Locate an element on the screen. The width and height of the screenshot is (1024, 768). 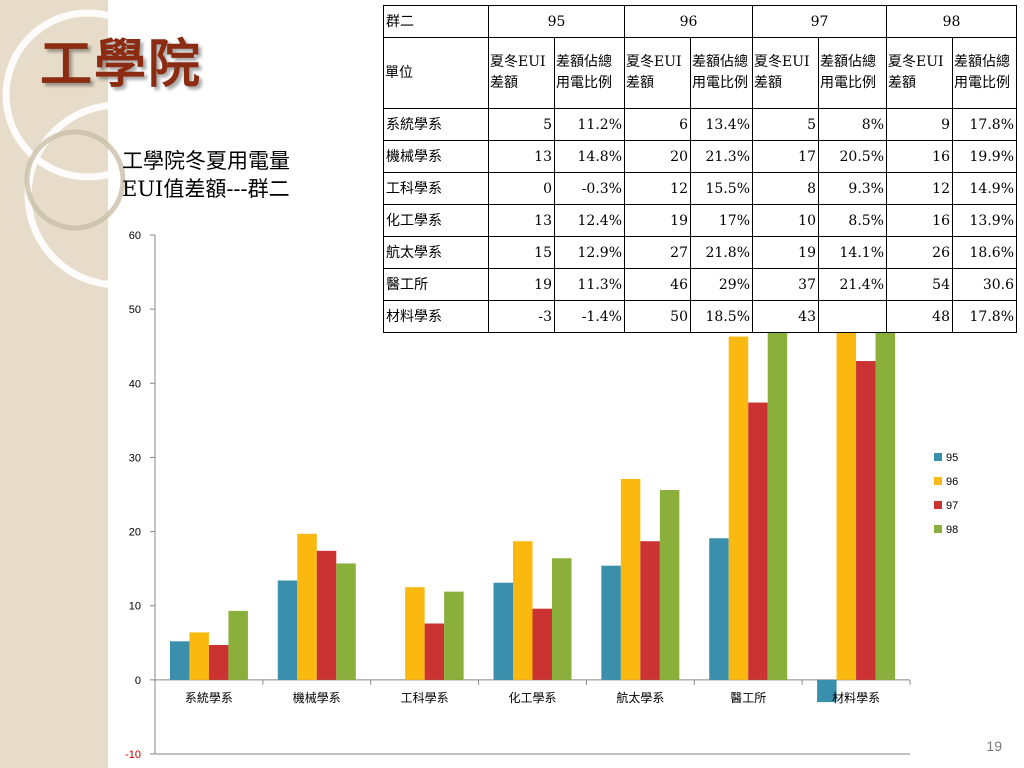
table-cell: 5 is located at coordinates (785, 124).